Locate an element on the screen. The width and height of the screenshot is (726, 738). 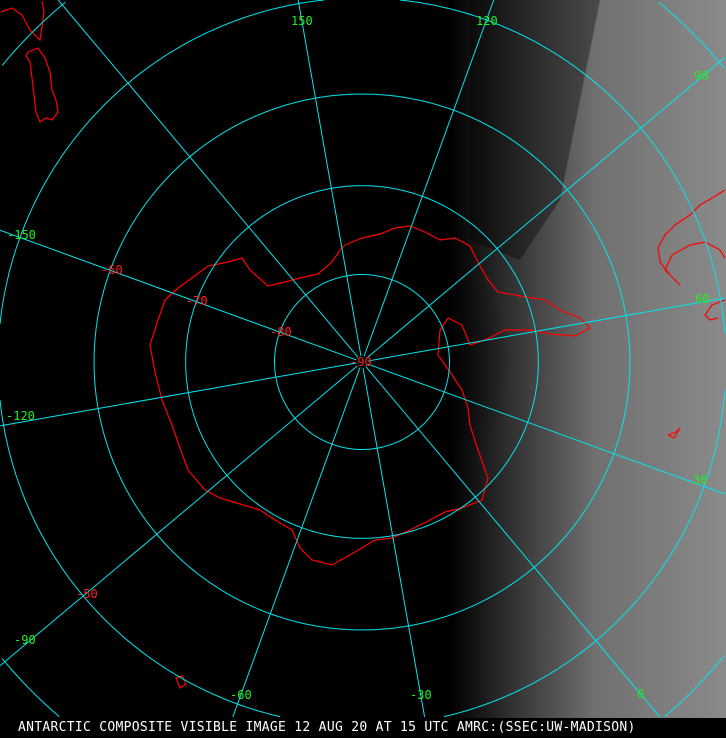
new-zealand-north is located at coordinates (22, 21).